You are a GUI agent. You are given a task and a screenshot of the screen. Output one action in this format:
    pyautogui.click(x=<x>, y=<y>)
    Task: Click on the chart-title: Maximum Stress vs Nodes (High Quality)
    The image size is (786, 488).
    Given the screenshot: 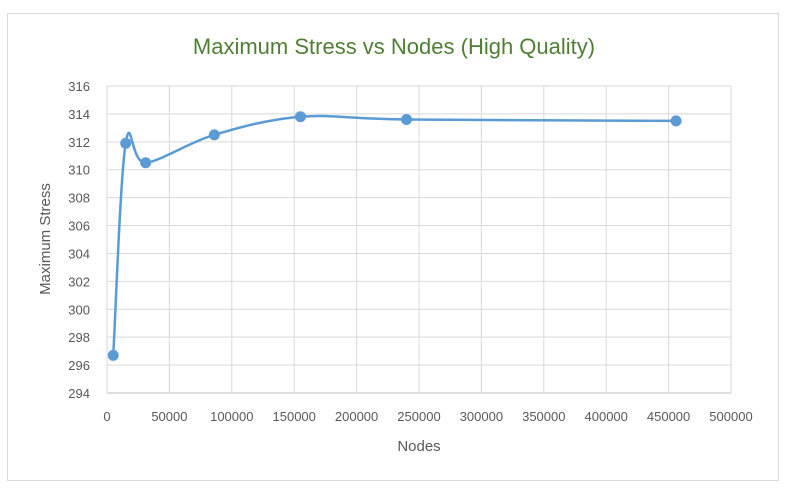 What is the action you would take?
    pyautogui.click(x=394, y=46)
    